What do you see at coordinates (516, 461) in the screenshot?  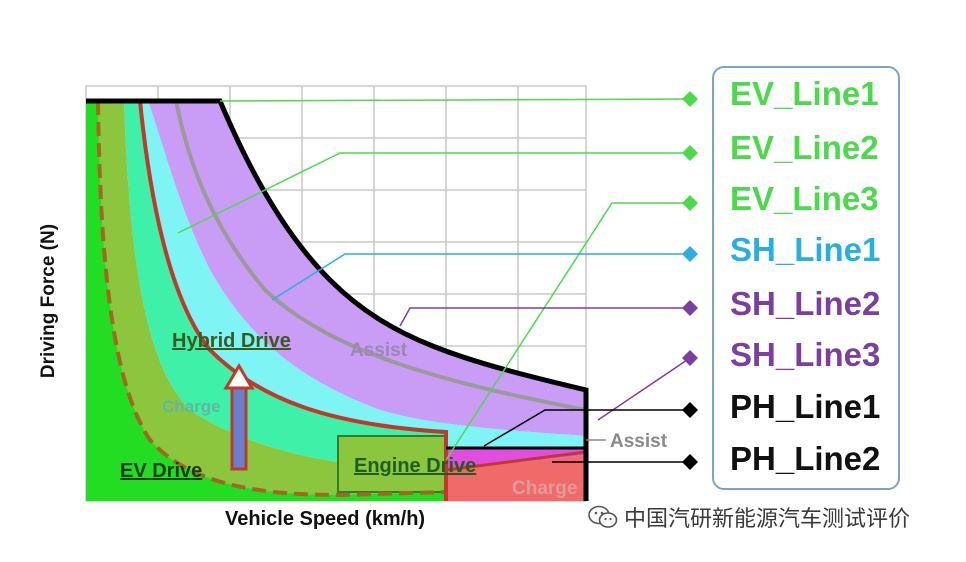 I see `ph-red-line` at bounding box center [516, 461].